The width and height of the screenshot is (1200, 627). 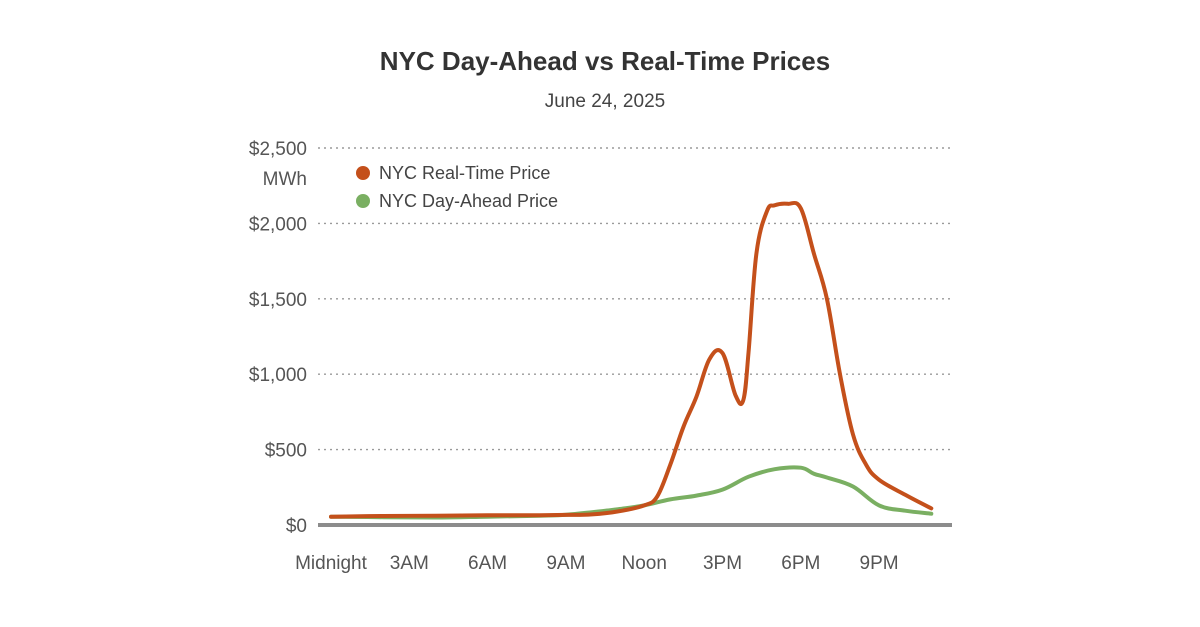 What do you see at coordinates (278, 375) in the screenshot?
I see `y-tick-label-2: $1,000` at bounding box center [278, 375].